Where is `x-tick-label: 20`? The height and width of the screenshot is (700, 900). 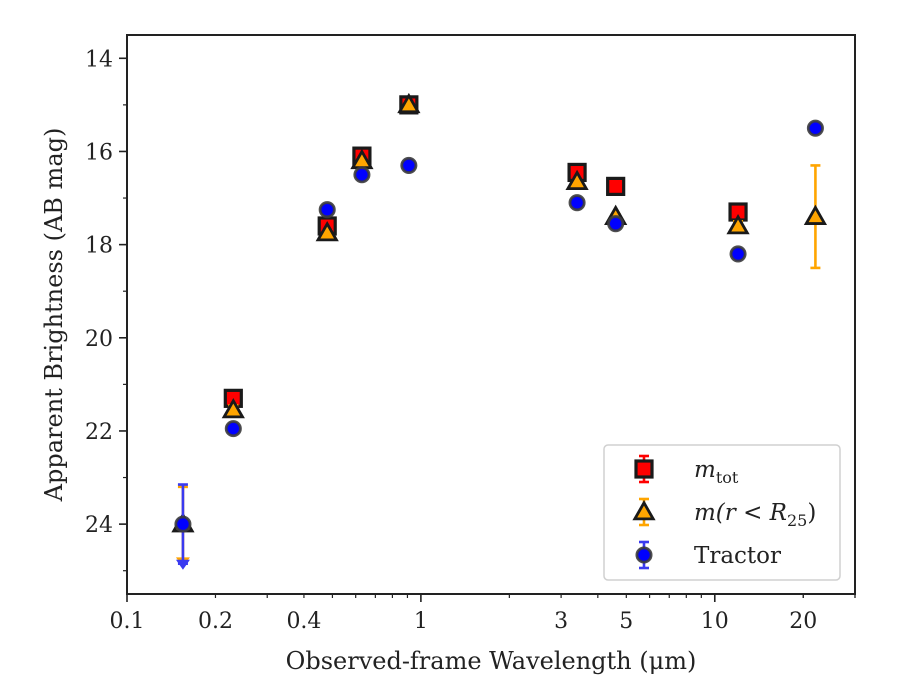 x-tick-label: 20 is located at coordinates (803, 621).